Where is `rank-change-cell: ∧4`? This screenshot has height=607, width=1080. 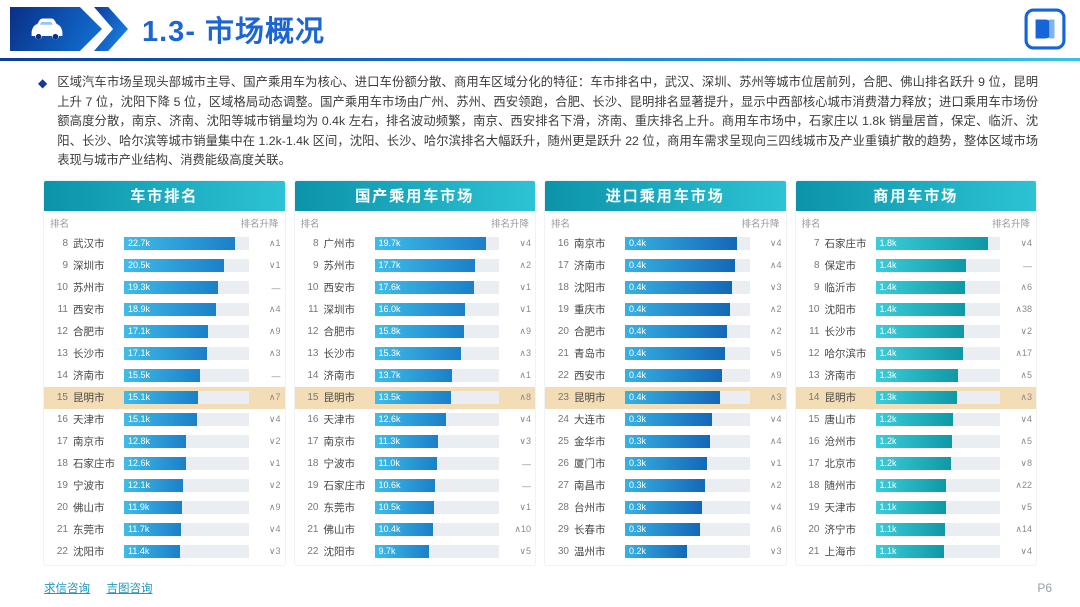
rank-change-cell: ∧4 is located at coordinates (274, 309).